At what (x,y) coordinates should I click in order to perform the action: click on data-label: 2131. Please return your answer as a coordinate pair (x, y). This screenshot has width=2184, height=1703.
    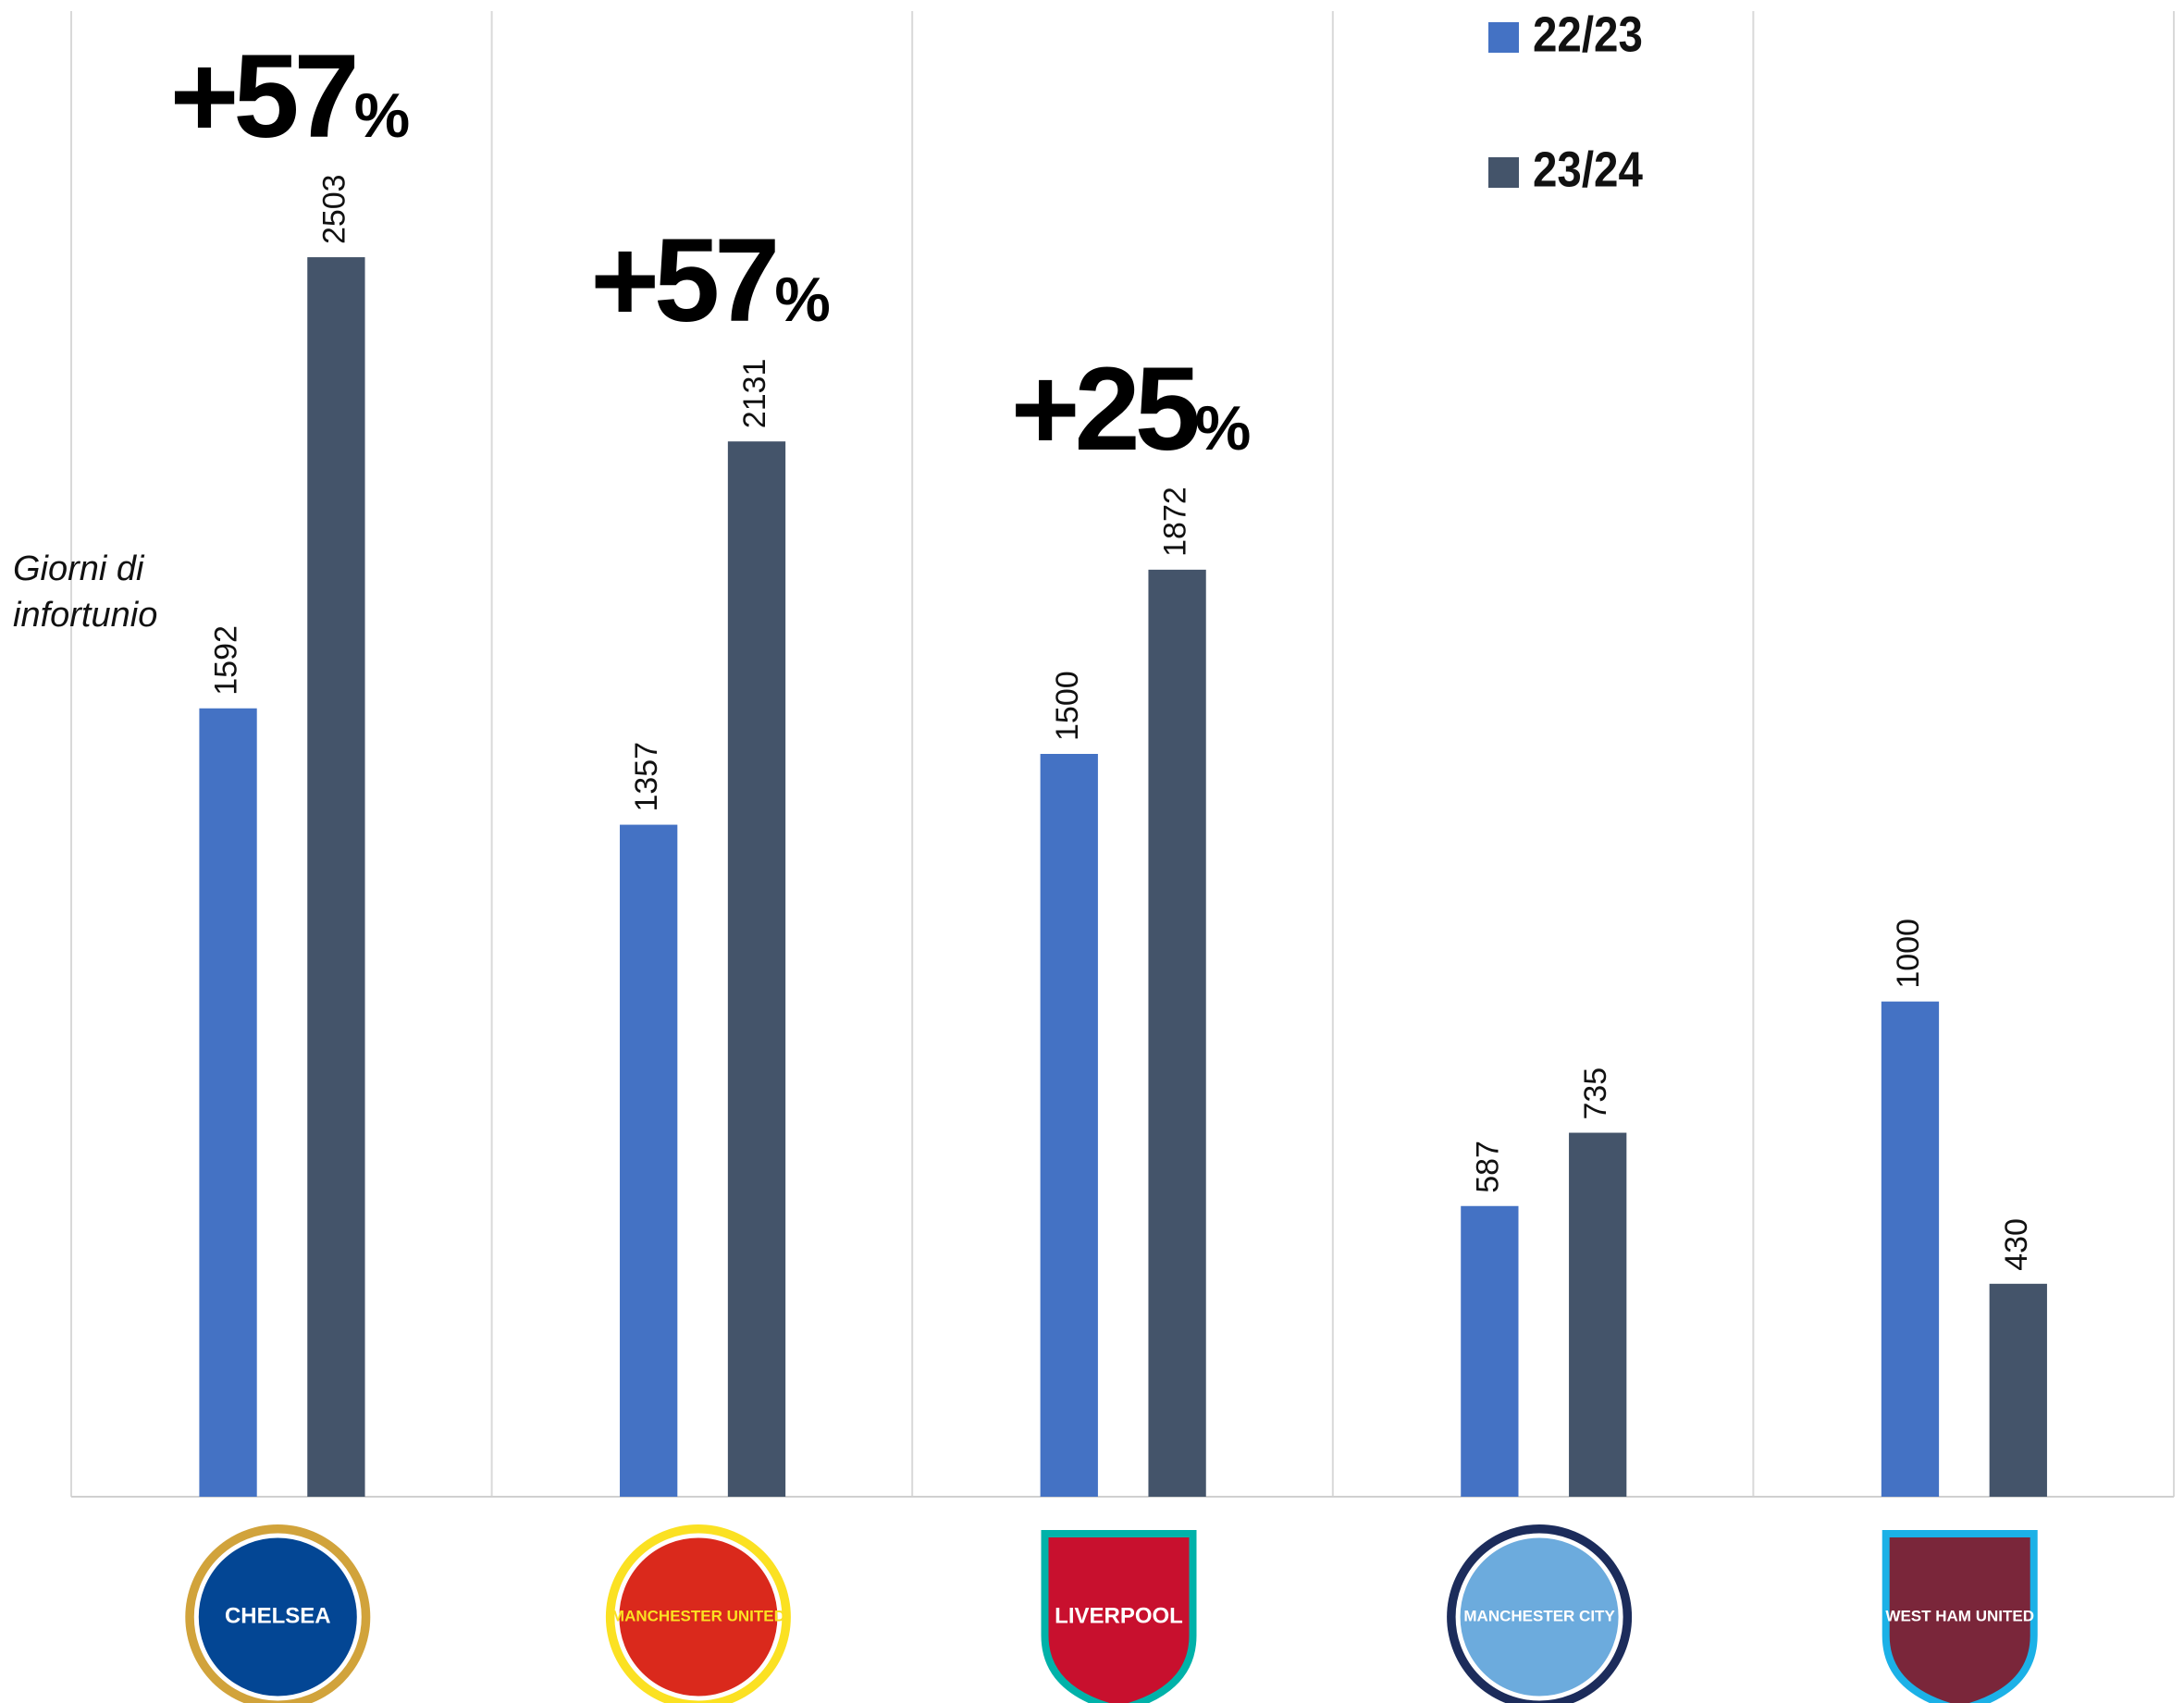
    Looking at the image, I should click on (754, 394).